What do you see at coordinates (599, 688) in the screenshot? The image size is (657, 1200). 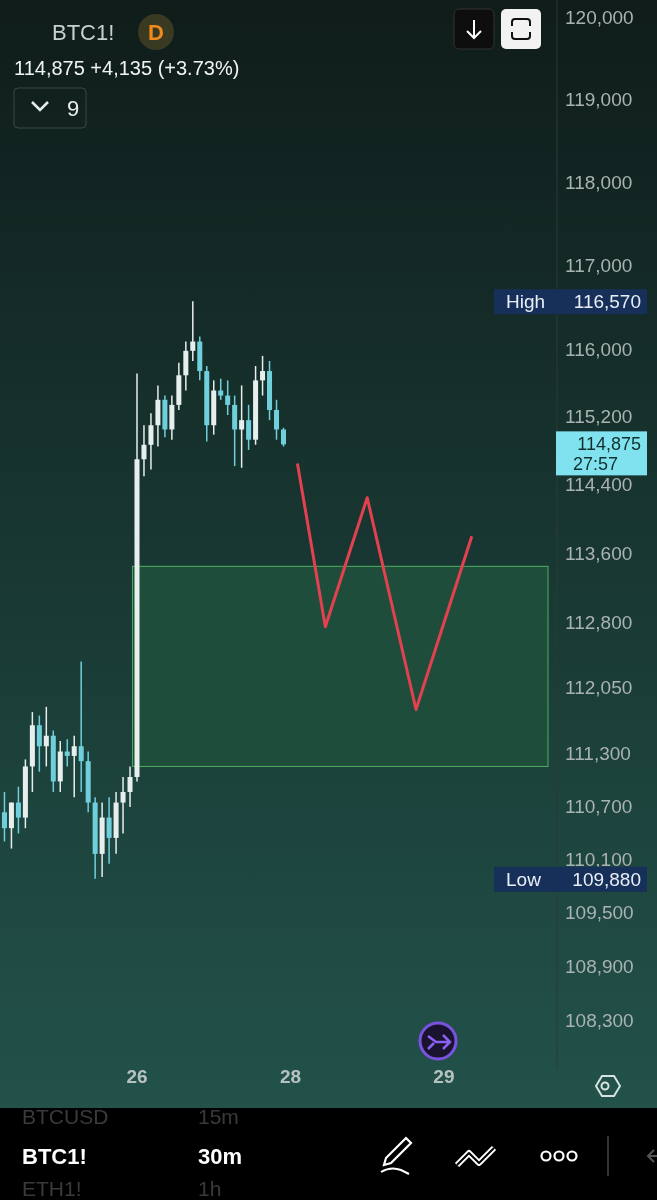 I see `y-tick-label: 112,050` at bounding box center [599, 688].